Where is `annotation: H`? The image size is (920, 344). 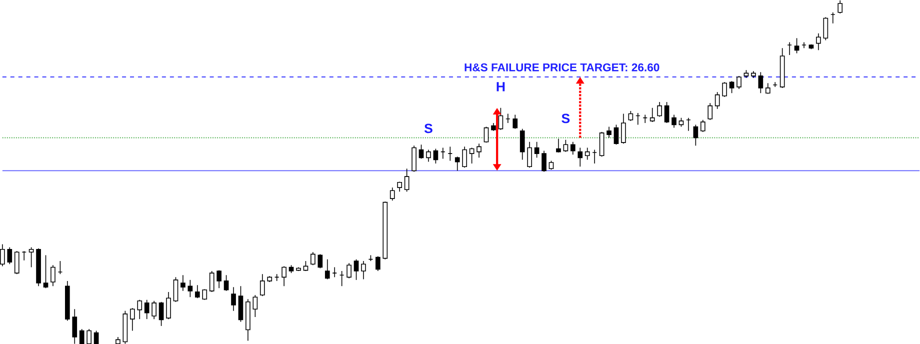
annotation: H is located at coordinates (500, 87).